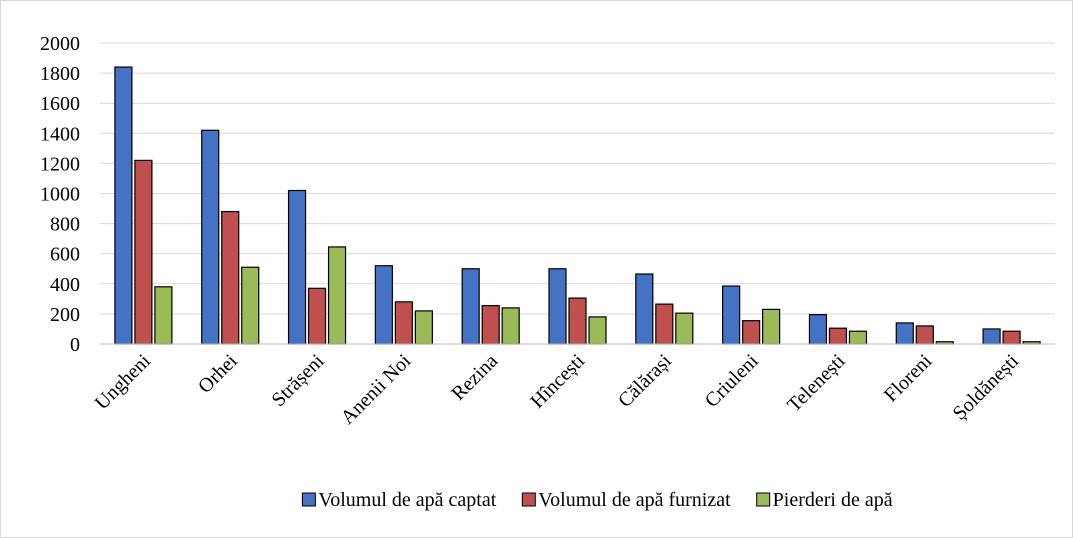  I want to click on y-tick-label: 0, so click(75, 345).